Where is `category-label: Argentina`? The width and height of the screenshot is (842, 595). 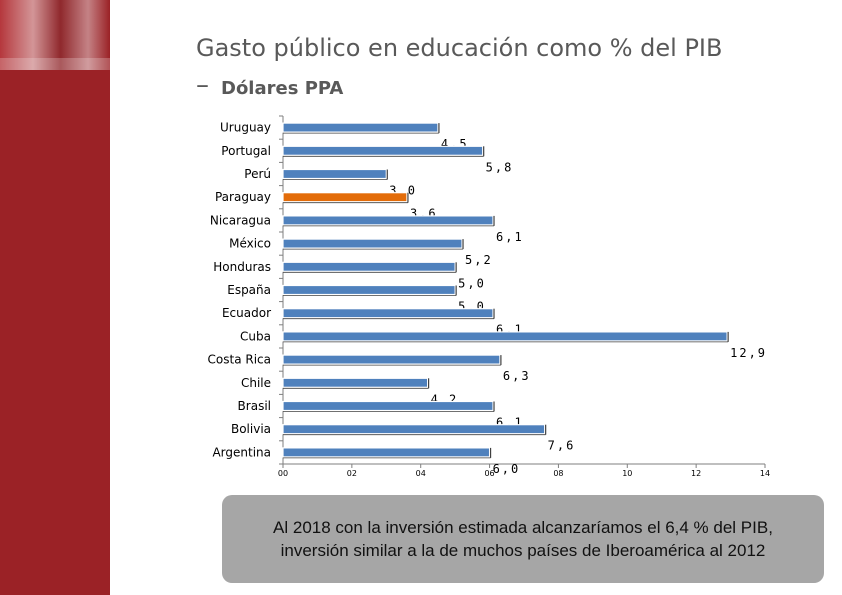 category-label: Argentina is located at coordinates (241, 452).